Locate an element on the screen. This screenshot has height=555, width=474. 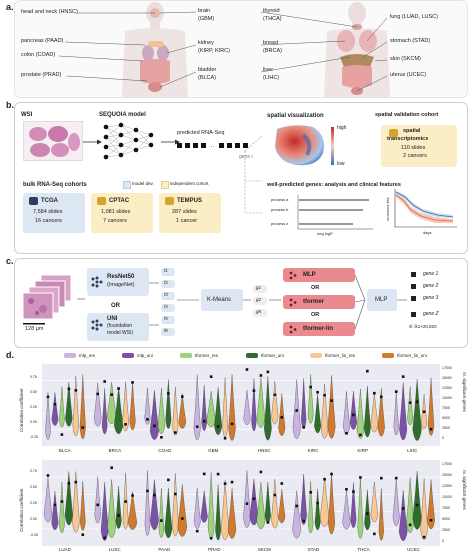
violin-tformer_uni-brca is located at coordinates (119, 410).